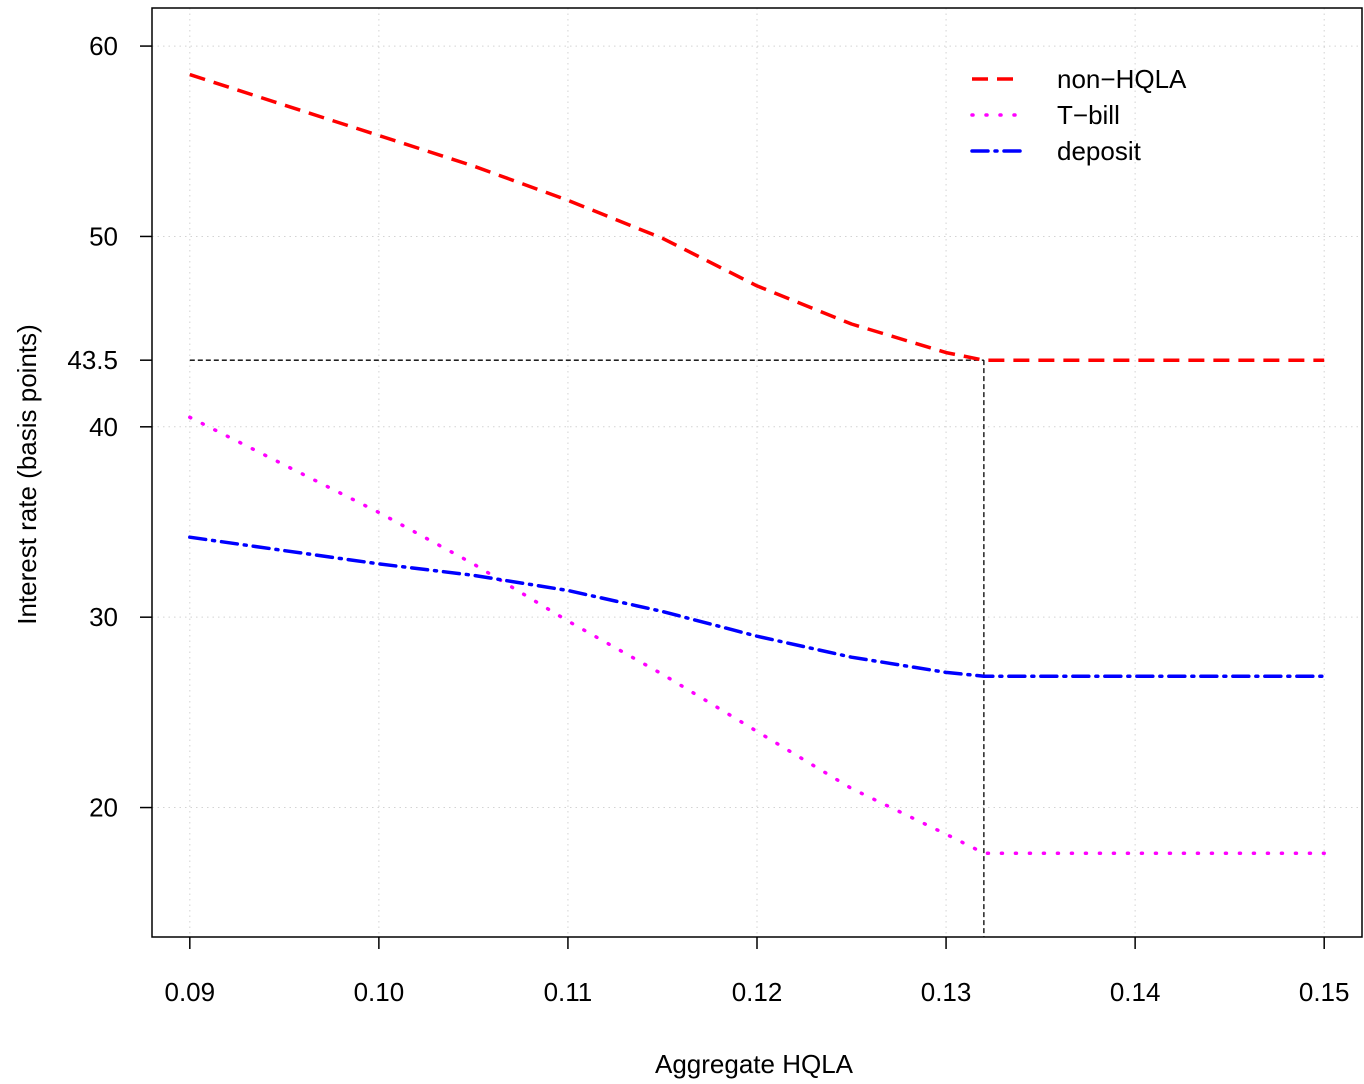 Image resolution: width=1364 pixels, height=1084 pixels. Describe the element at coordinates (1135, 992) in the screenshot. I see `x-tick-label: 0.14` at that location.